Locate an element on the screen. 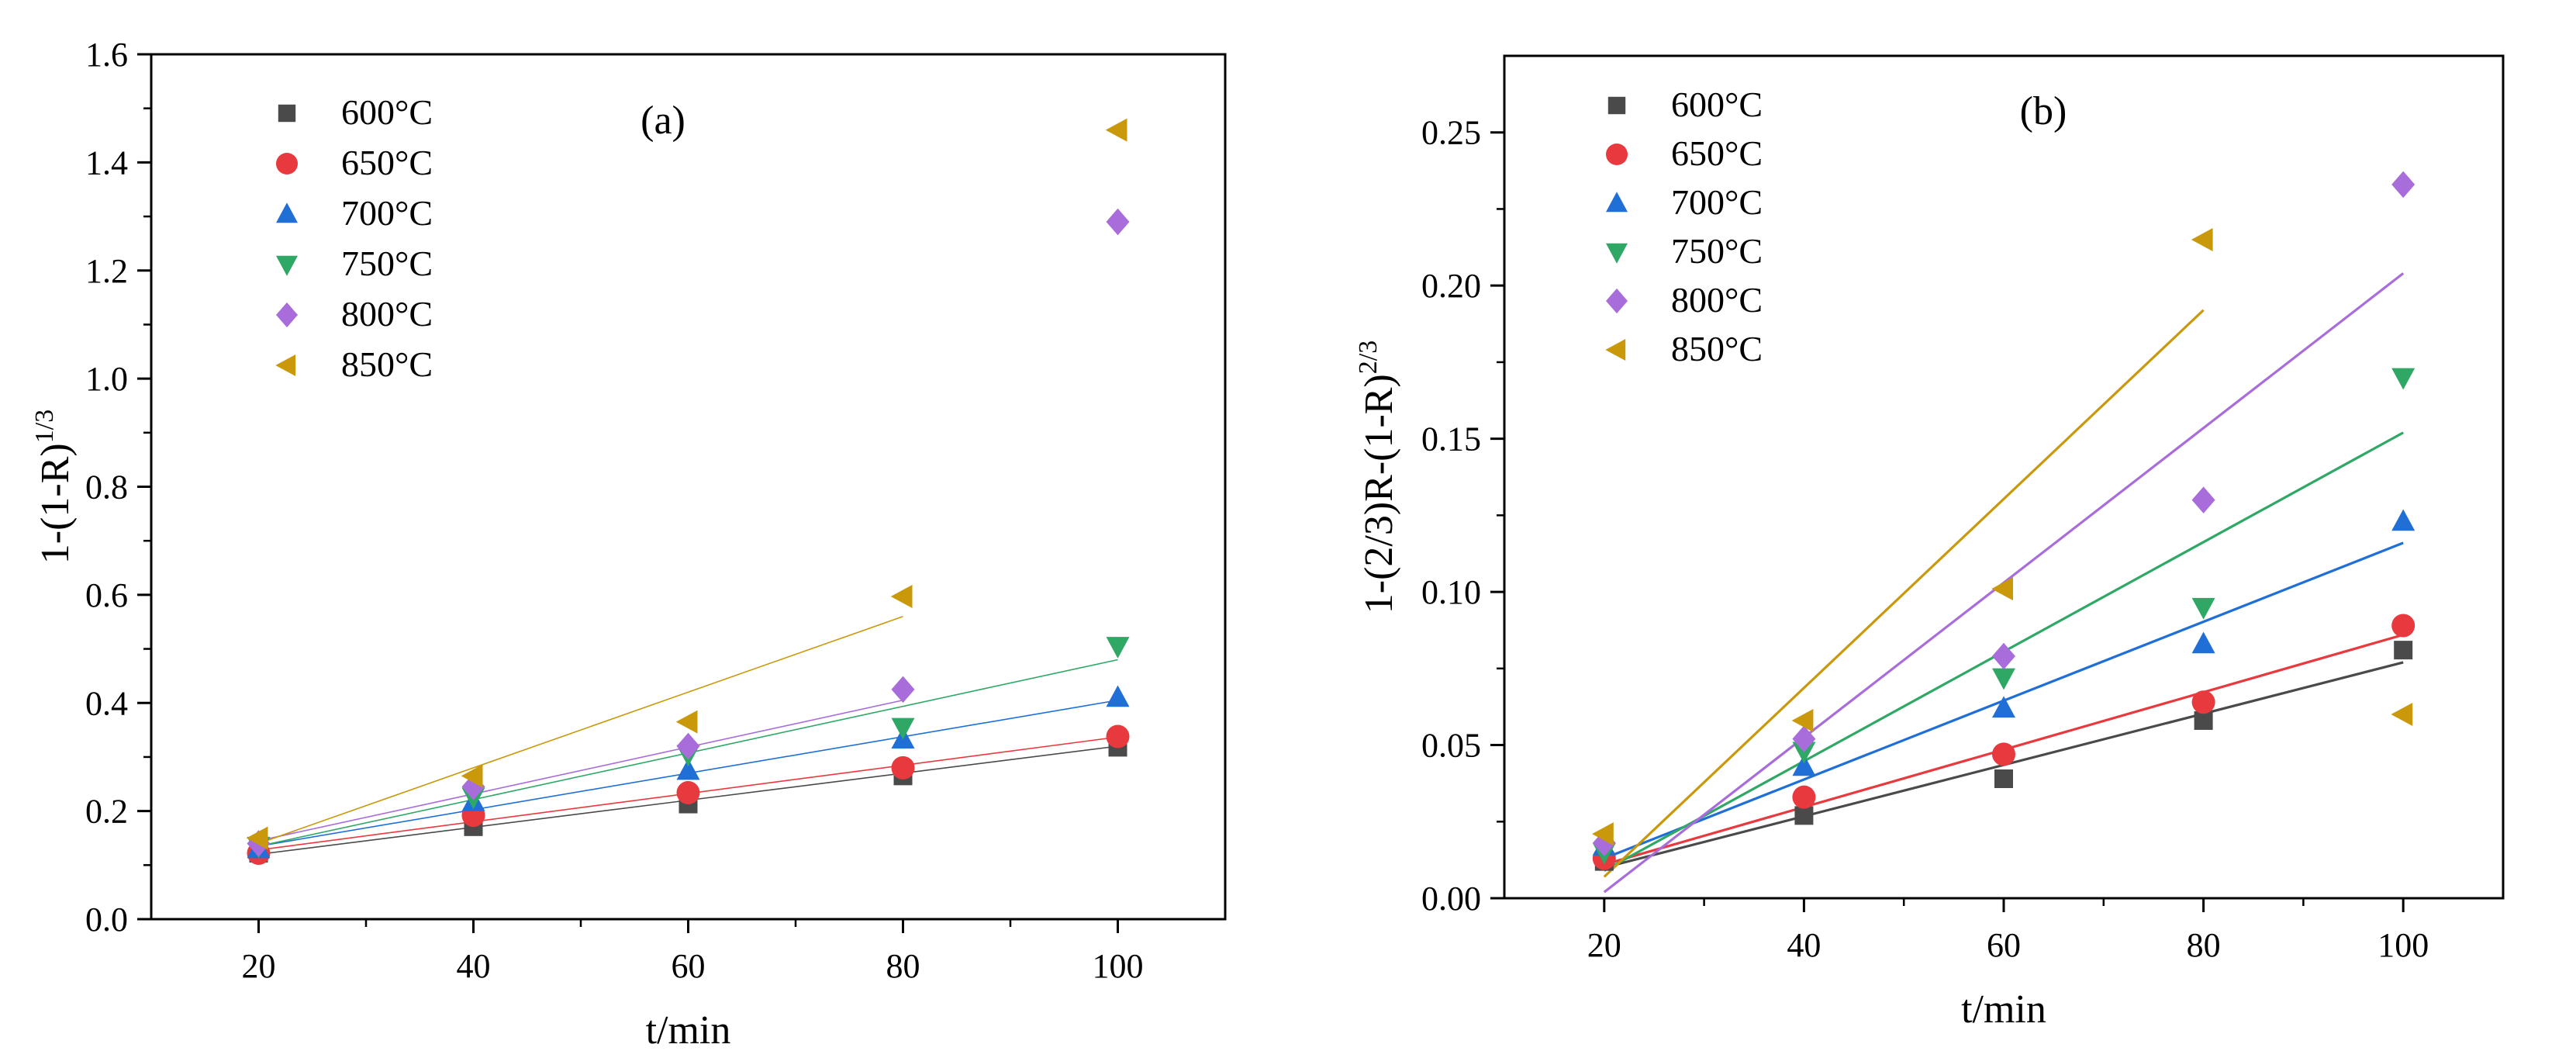 This screenshot has height=1058, width=2576. y-tick-label: 0.10 is located at coordinates (1451, 592).